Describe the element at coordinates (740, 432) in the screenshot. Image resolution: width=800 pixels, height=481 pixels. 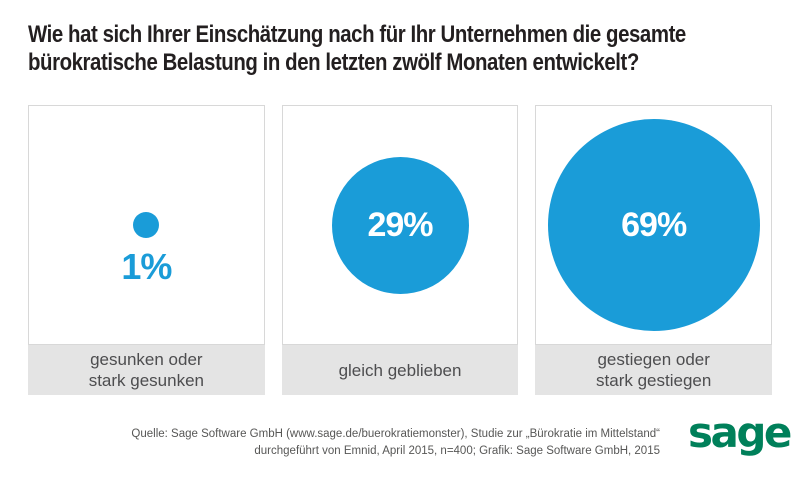
I see `sage-logo: sage` at that location.